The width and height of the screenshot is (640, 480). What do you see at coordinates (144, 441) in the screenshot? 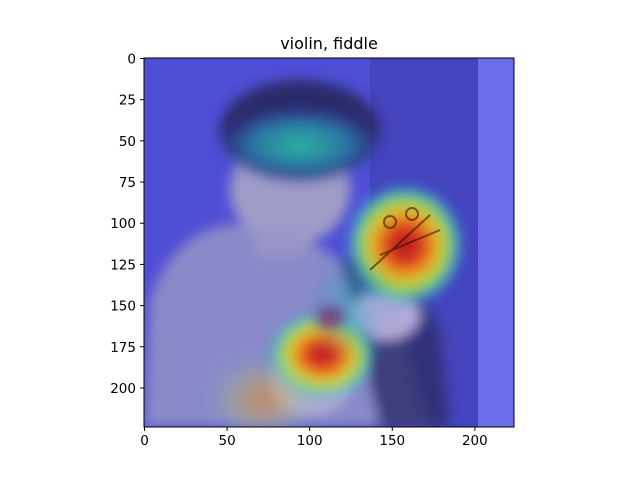
I see `x-tick-label: 0` at bounding box center [144, 441].